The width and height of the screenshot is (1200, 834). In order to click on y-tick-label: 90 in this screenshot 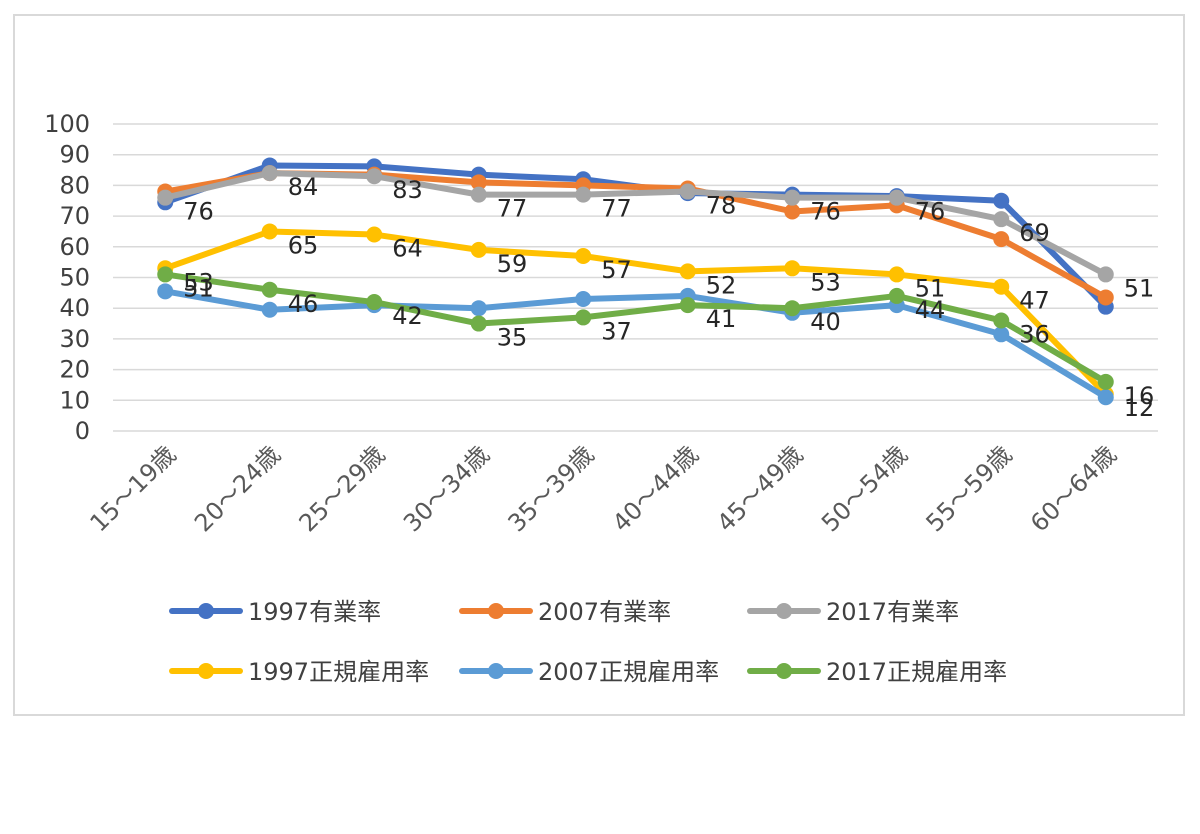, I will do `click(74, 155)`.